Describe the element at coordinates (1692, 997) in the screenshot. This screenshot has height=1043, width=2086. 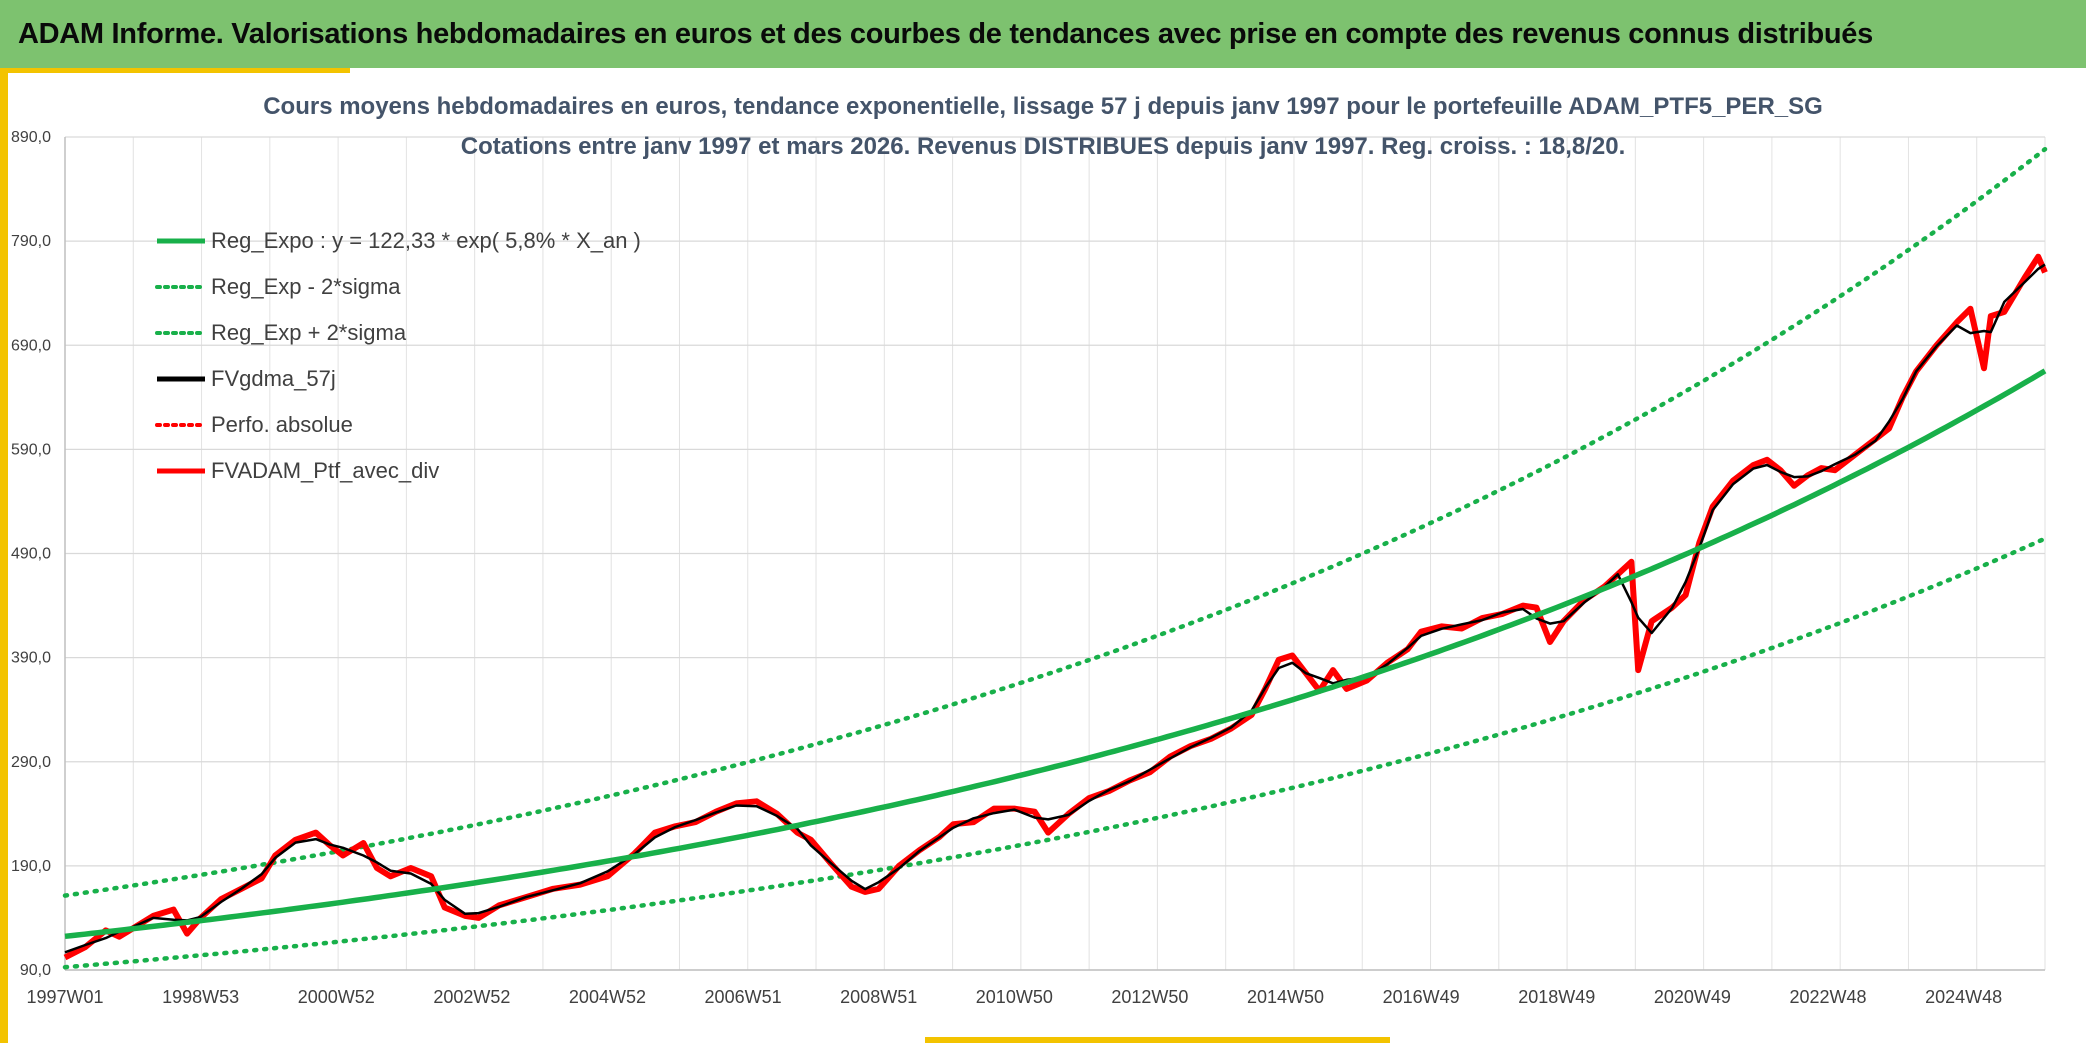
I see `x-tick-label: 2020W49` at that location.